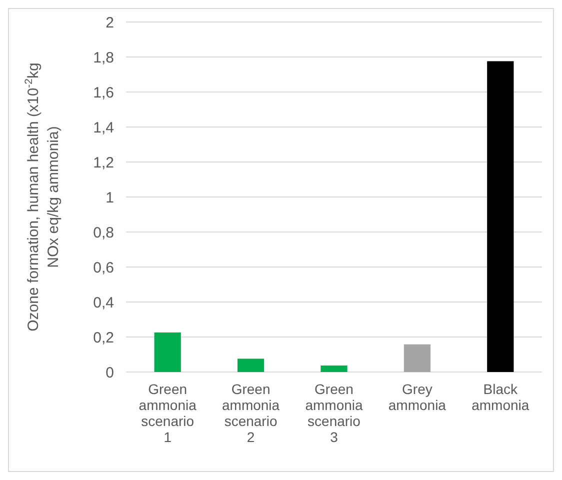 This screenshot has width=562, height=480. What do you see at coordinates (103, 267) in the screenshot?
I see `y-tick-label: 0,6` at bounding box center [103, 267].